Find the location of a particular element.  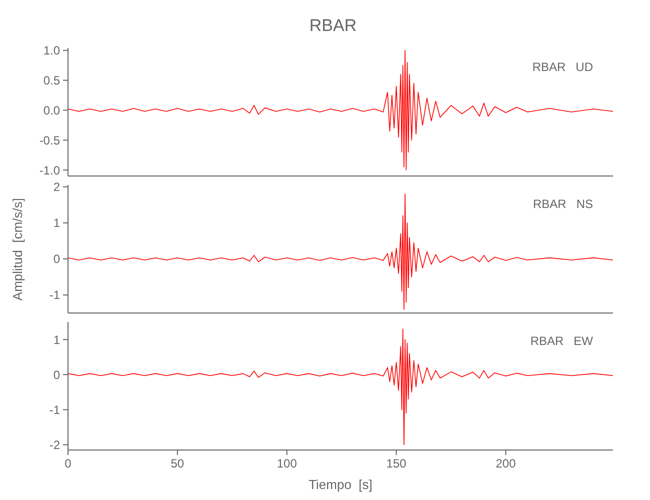

y-tick-label: -0.5 is located at coordinates (49, 140).